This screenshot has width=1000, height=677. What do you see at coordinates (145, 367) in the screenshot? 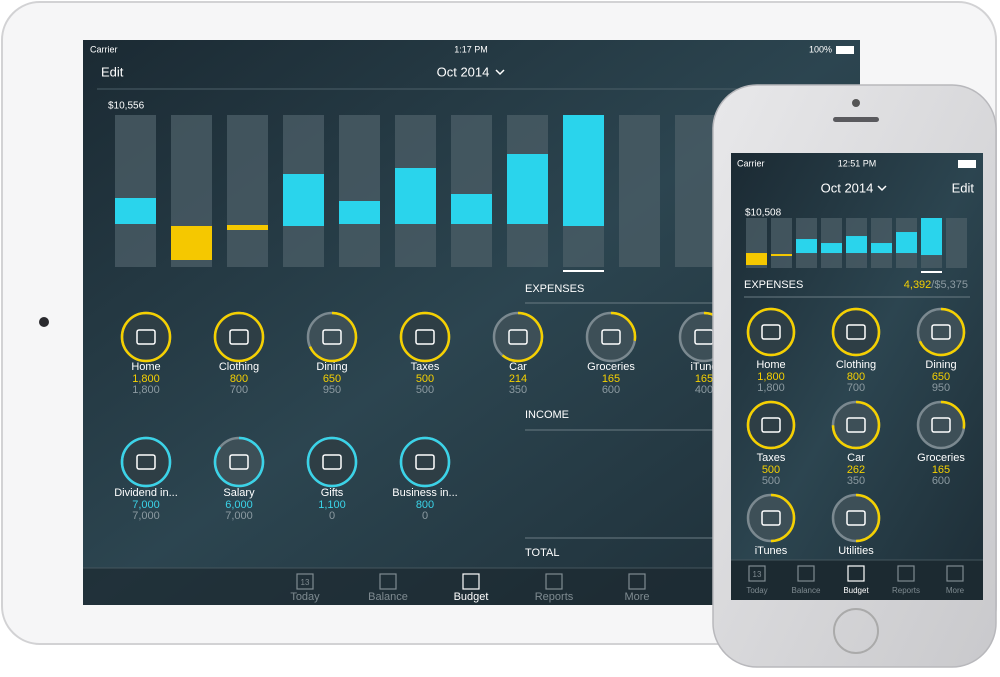
I see `category-name: Home` at bounding box center [145, 367].